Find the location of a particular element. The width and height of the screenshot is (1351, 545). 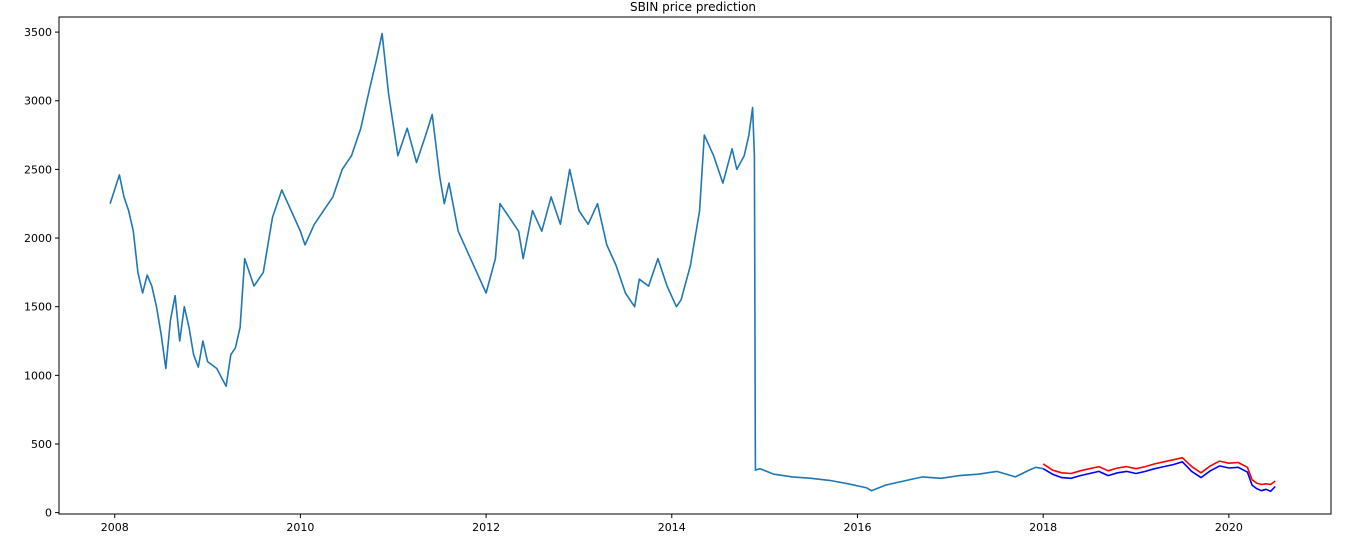

y-tick-label: 3000 is located at coordinates (38, 101).